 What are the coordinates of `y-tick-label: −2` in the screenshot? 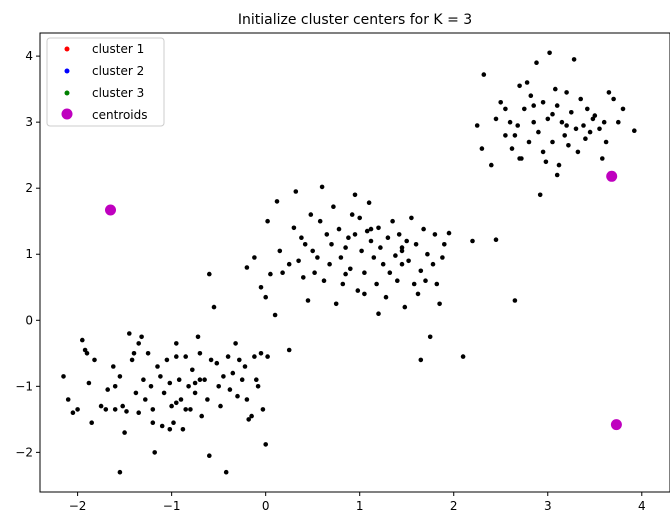 It's located at (24, 452).